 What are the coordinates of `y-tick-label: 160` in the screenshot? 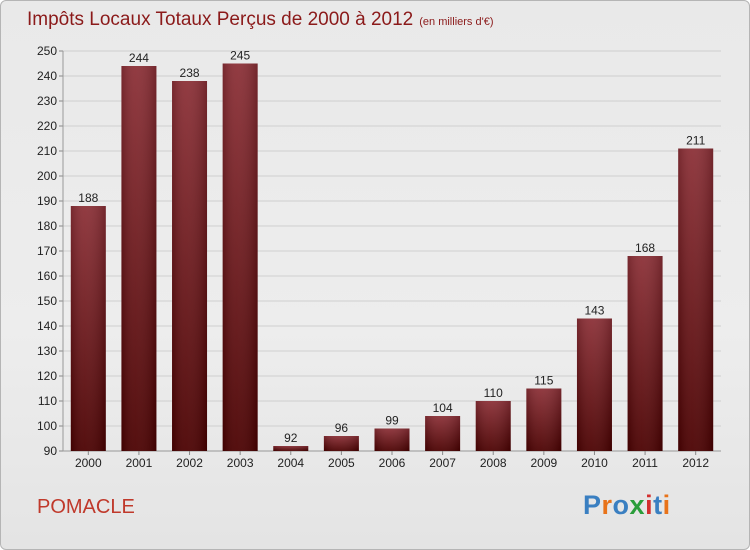 It's located at (47, 276).